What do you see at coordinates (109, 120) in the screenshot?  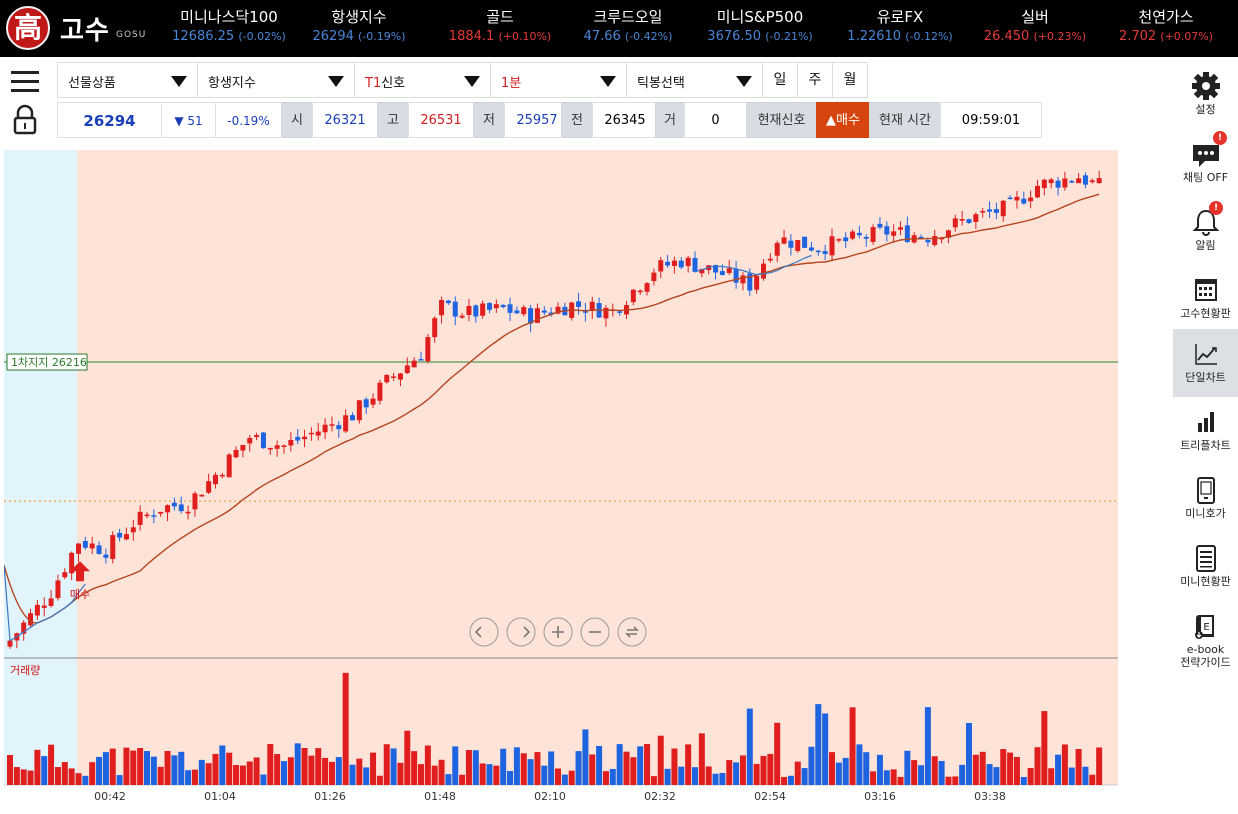 I see `current-price: 26294` at bounding box center [109, 120].